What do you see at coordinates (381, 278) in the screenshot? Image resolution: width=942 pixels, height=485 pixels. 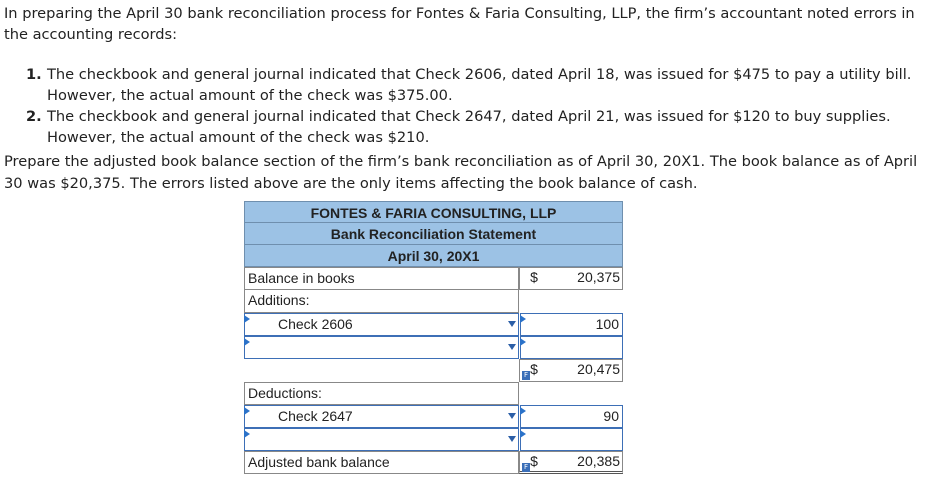 I see `balance-in-books-label: Balance in books` at bounding box center [381, 278].